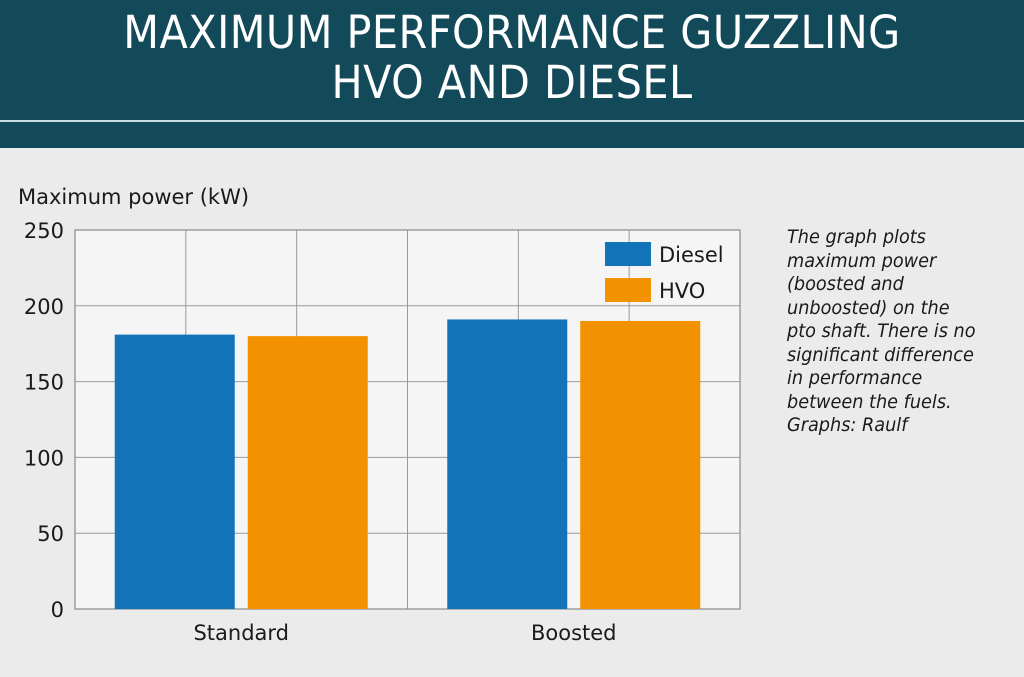 This screenshot has width=1024, height=677. Describe the element at coordinates (57, 610) in the screenshot. I see `y-tick-label: 0` at that location.